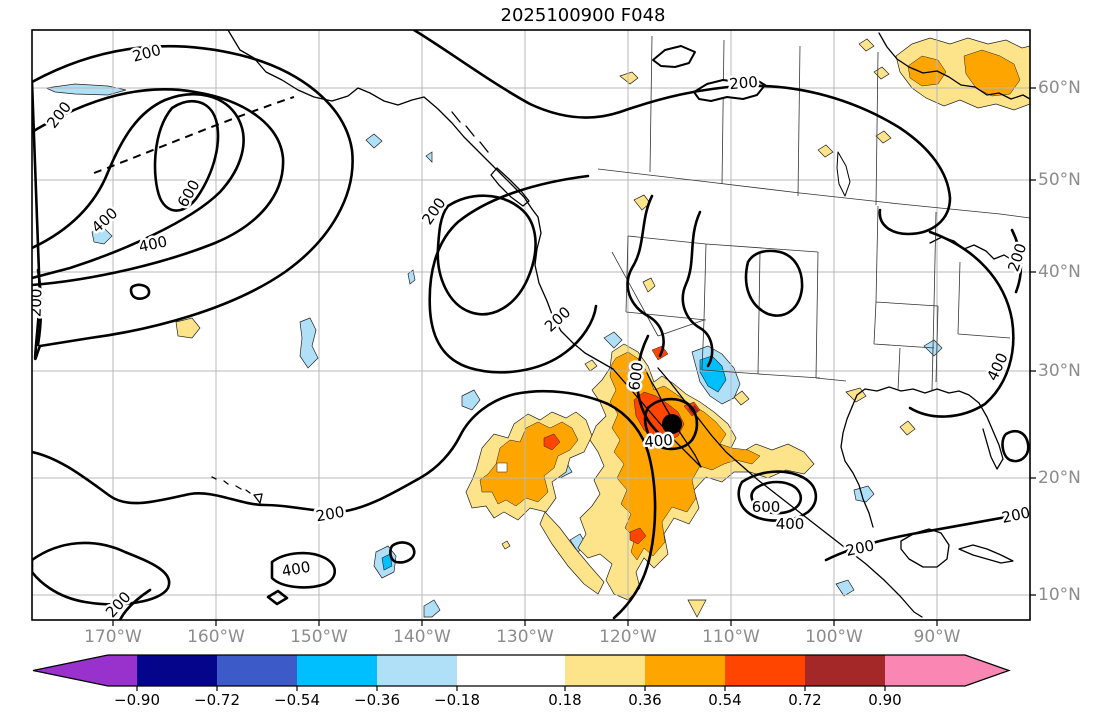 This screenshot has height=712, width=1105. Describe the element at coordinates (422, 637) in the screenshot. I see `x-tick-label: 140°W` at that location.